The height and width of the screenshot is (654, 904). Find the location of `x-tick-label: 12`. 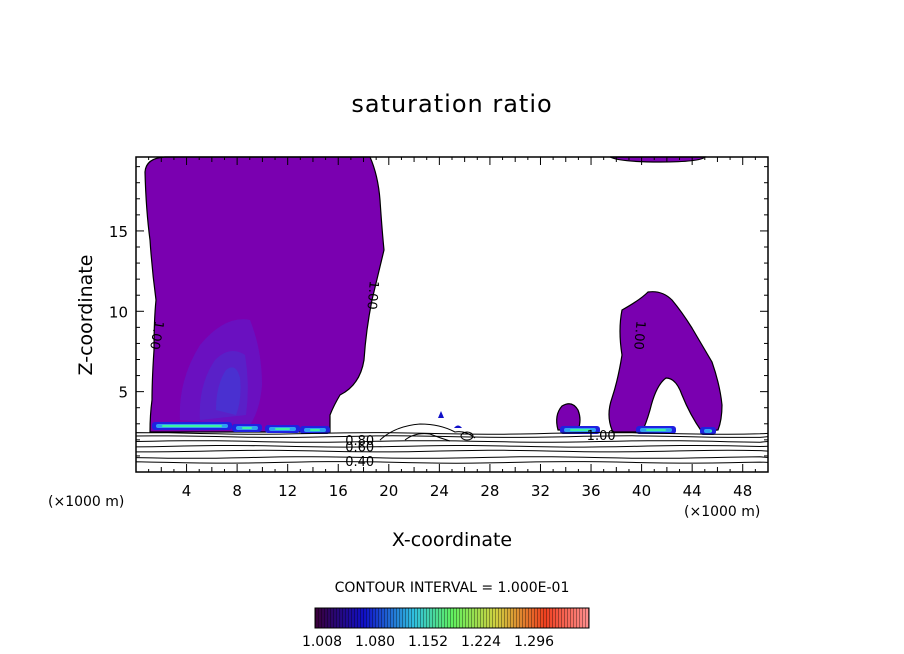

x-tick-label: 12 is located at coordinates (287, 491).